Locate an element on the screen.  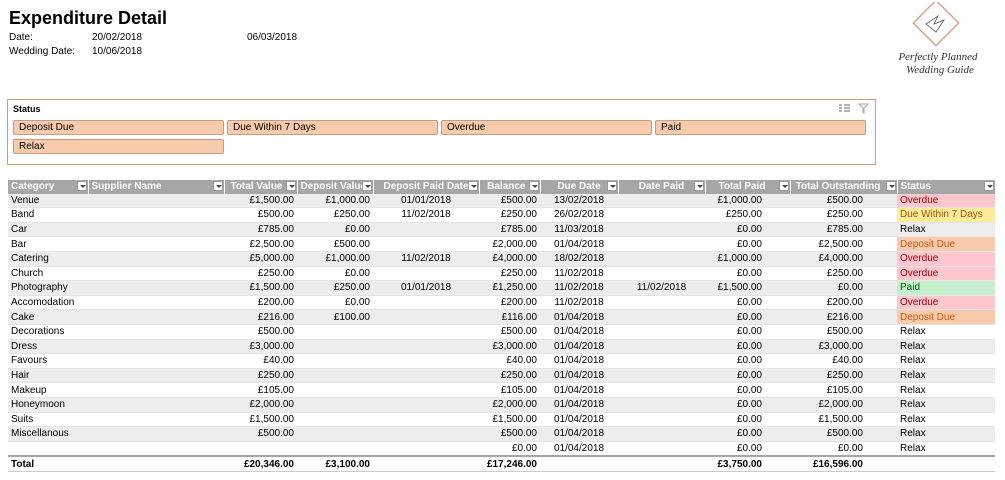
total-cell: £3,100.00 is located at coordinates (335, 463).